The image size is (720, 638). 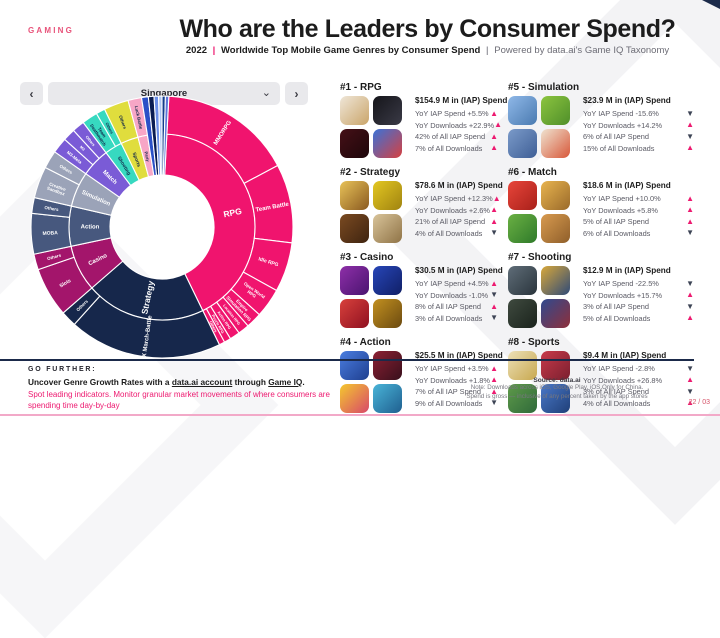 I want to click on section-eyebrow: GAMING, so click(x=51, y=30).